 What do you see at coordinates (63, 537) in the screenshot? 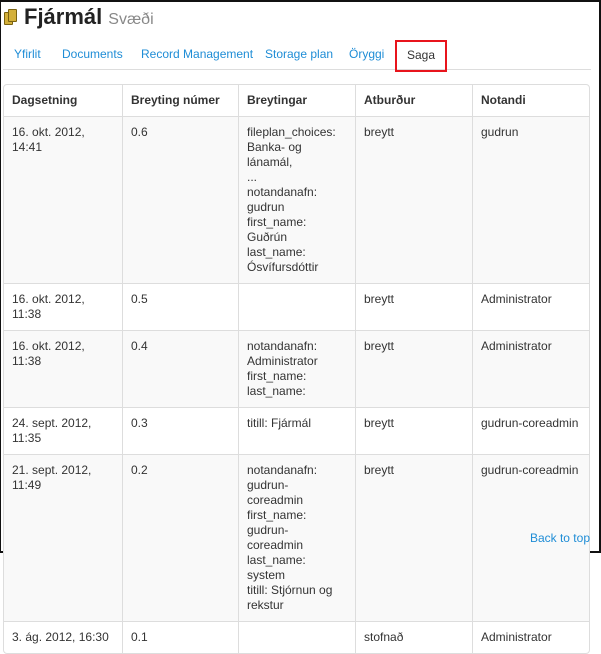
I see `date-cell: 21. sept. 2012, 11:49` at bounding box center [63, 537].